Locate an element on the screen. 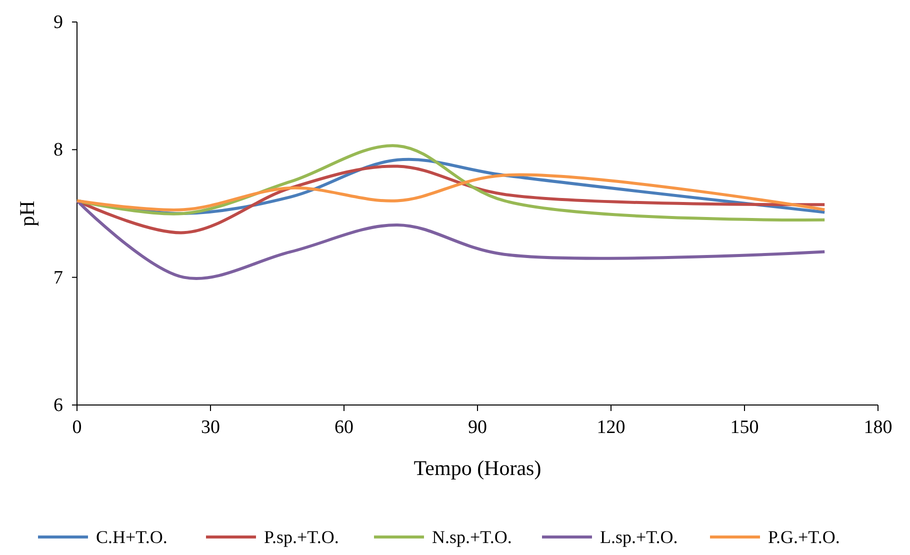 The height and width of the screenshot is (555, 910). x-tick-label: 120 is located at coordinates (611, 427).